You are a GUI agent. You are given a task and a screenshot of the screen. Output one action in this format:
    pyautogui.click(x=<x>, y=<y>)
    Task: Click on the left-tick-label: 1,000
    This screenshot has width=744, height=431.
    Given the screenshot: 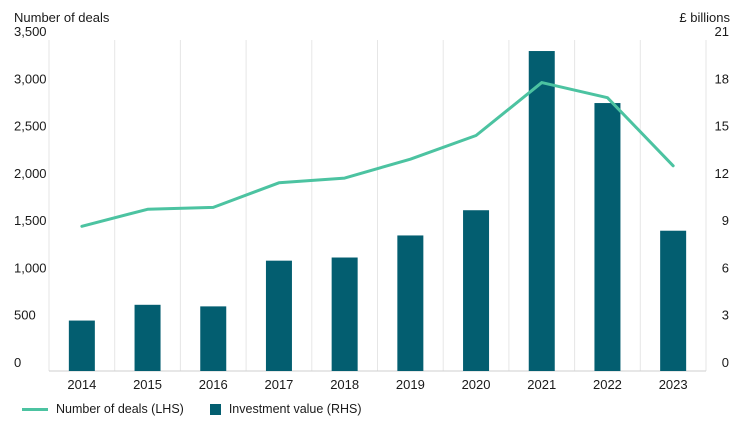 What is the action you would take?
    pyautogui.click(x=30, y=267)
    